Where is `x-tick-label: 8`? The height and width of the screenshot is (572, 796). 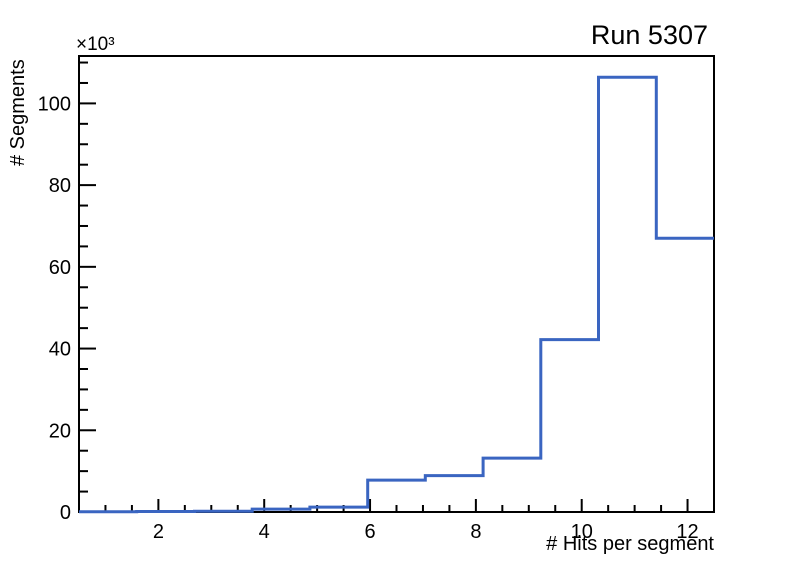
x-tick-label: 8 is located at coordinates (475, 532).